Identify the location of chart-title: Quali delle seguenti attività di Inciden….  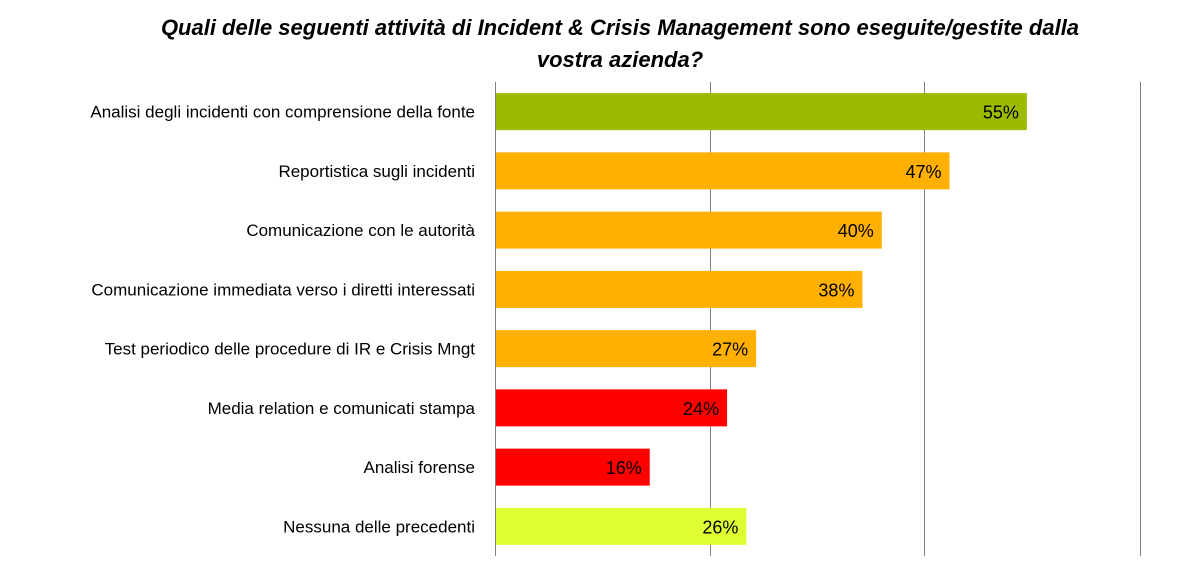
(620, 44).